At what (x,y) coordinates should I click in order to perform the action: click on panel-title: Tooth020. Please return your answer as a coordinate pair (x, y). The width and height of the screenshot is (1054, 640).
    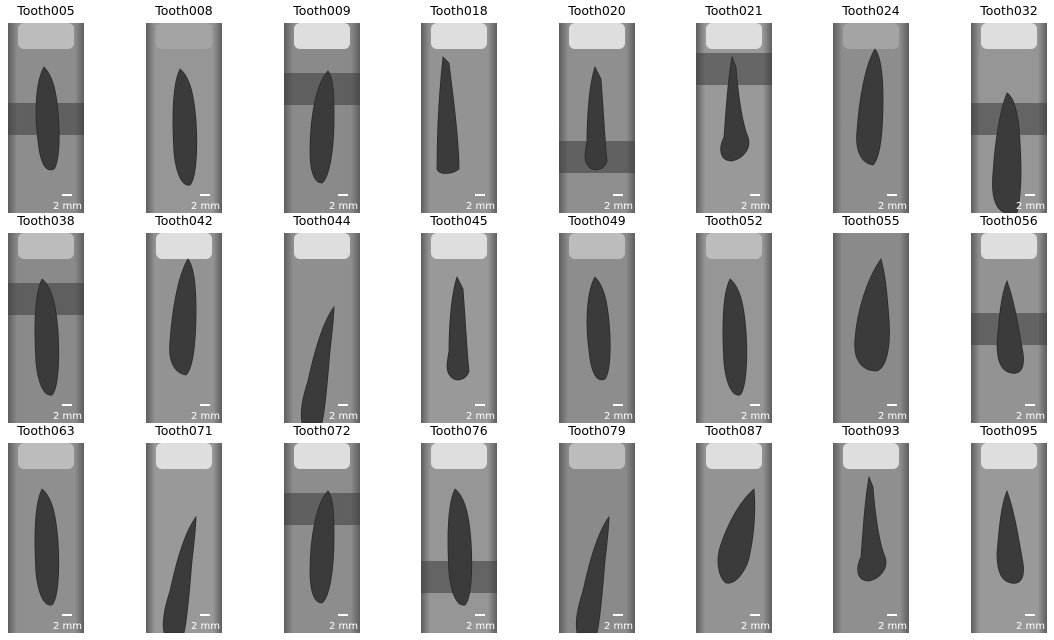
    Looking at the image, I should click on (597, 10).